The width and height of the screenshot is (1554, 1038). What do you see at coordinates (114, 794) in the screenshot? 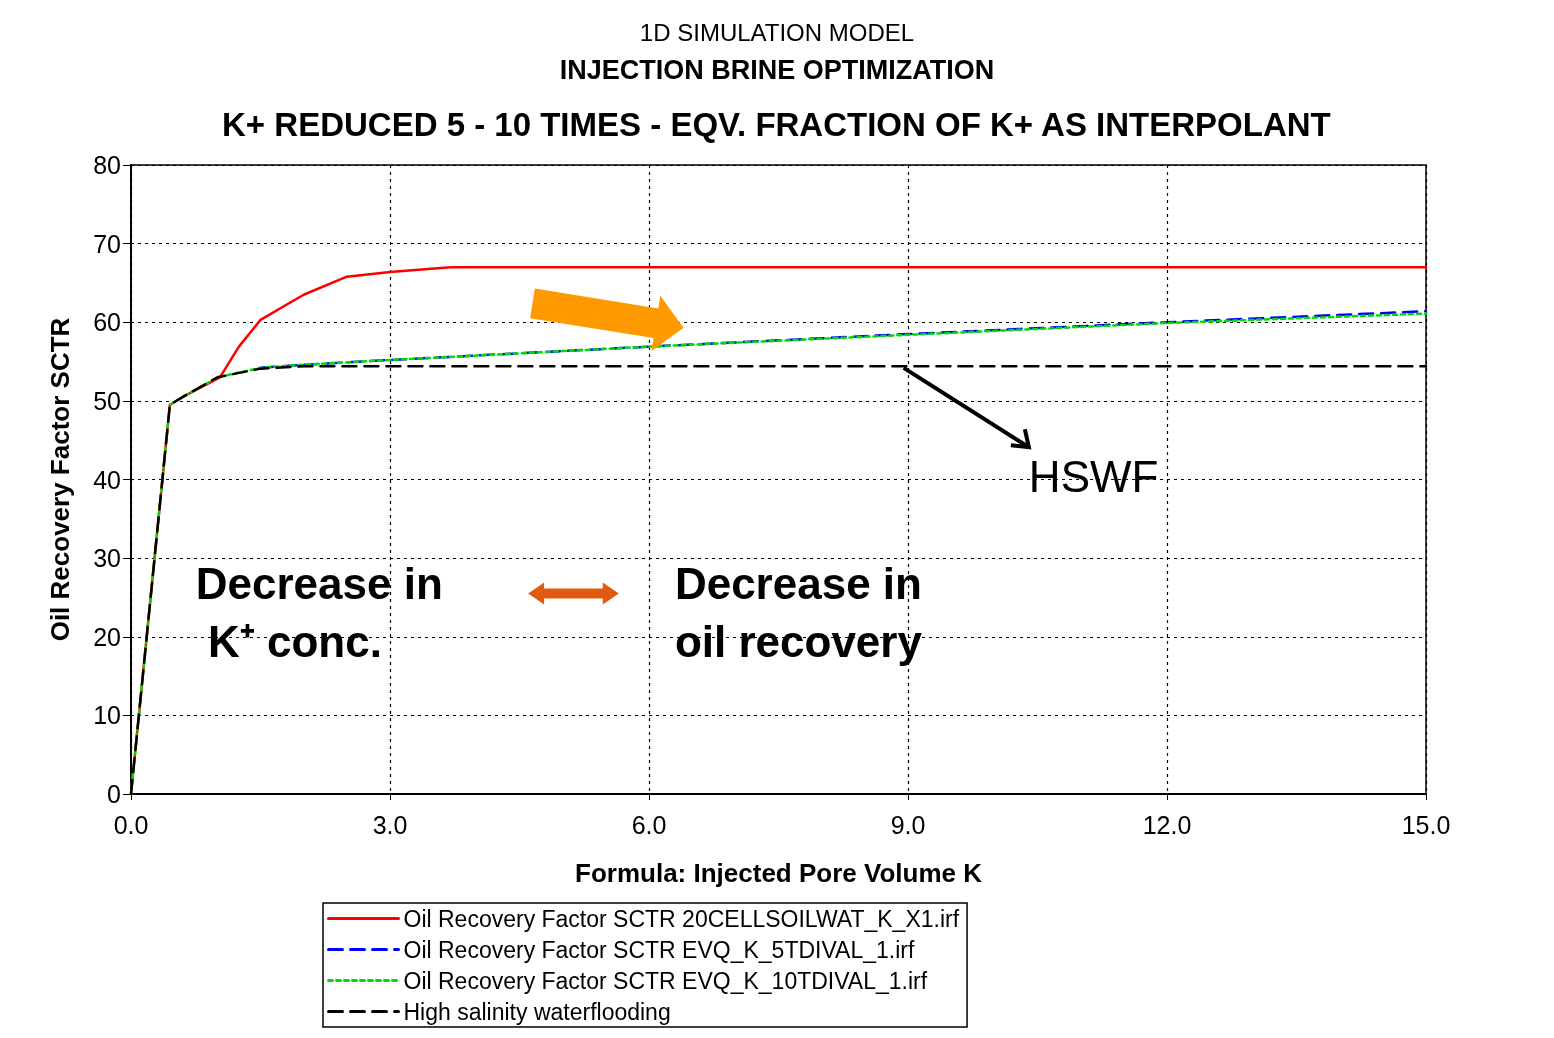
I see `y-tick-label: 0` at bounding box center [114, 794].